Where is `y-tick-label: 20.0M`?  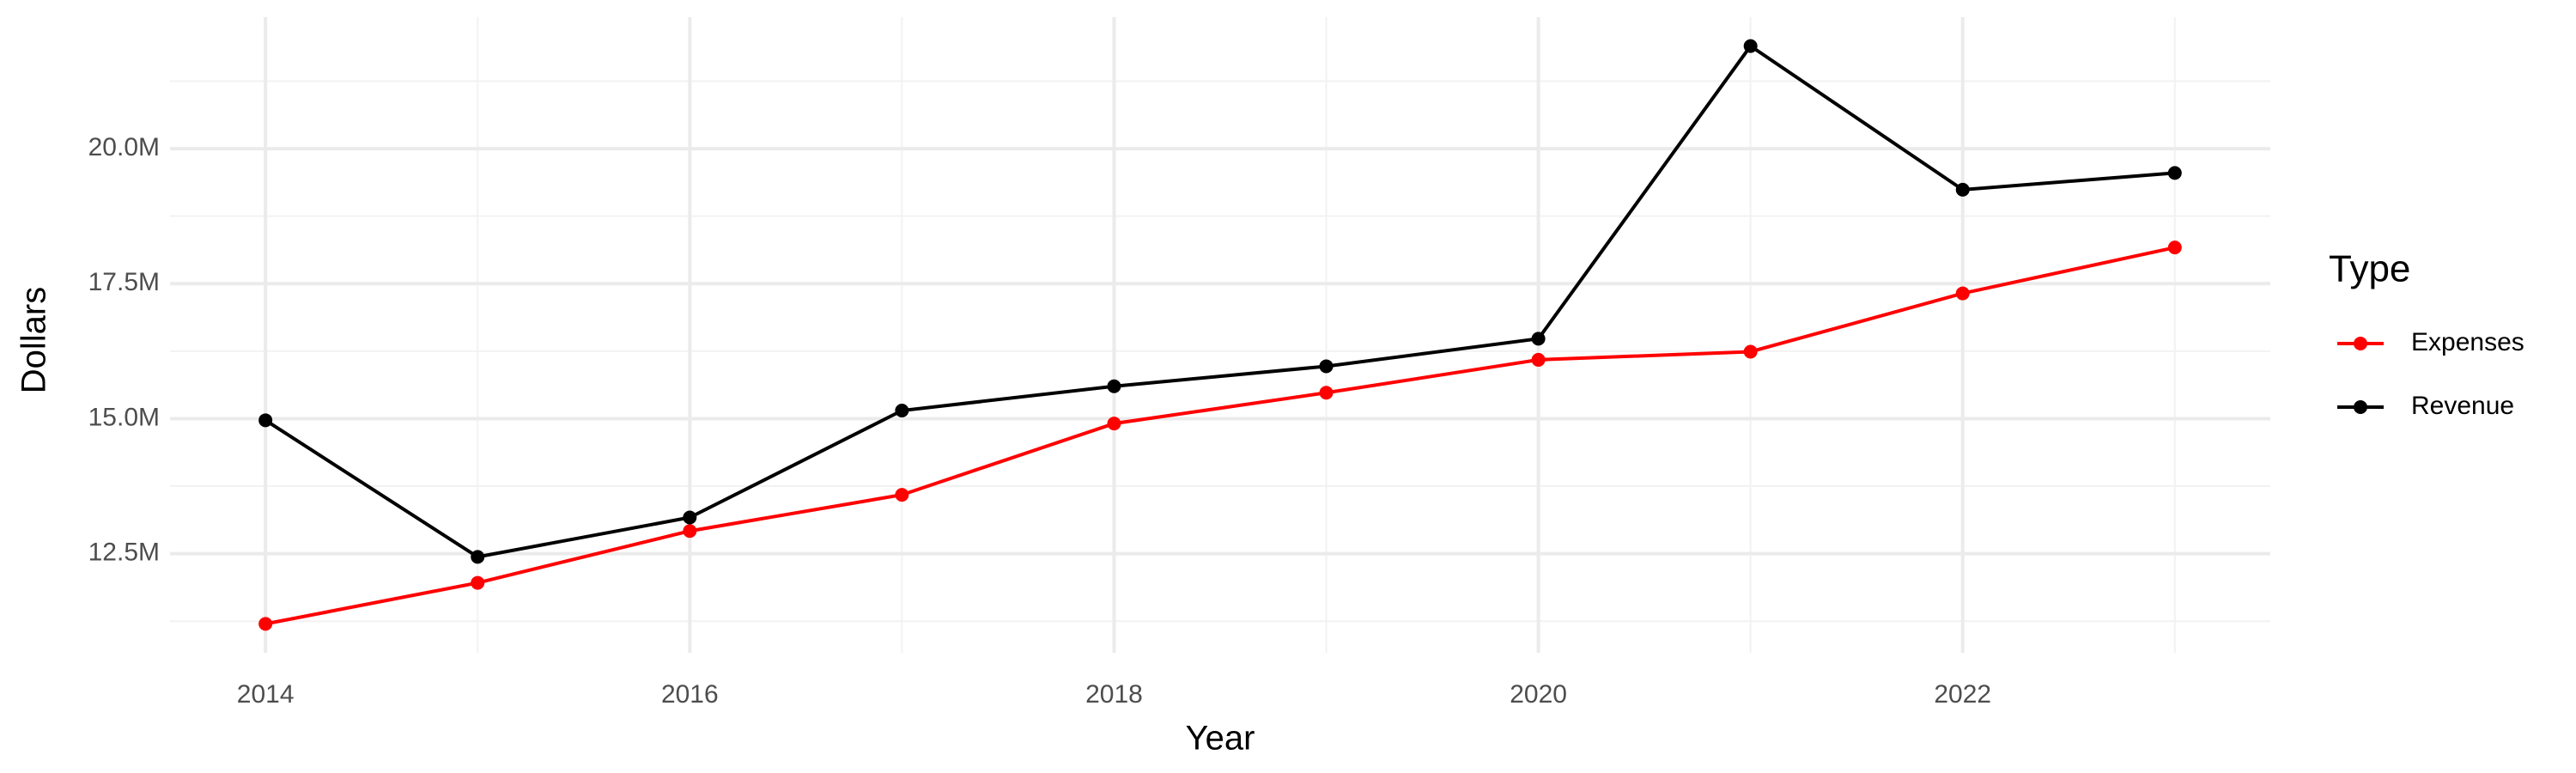
y-tick-label: 20.0M is located at coordinates (124, 147).